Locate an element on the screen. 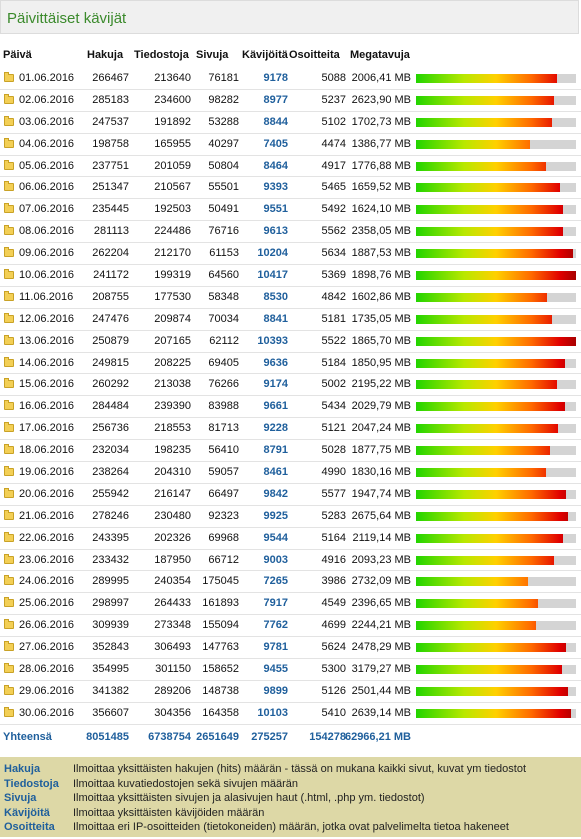 This screenshot has height=839, width=581. hits-cell: 309939 is located at coordinates (110, 625).